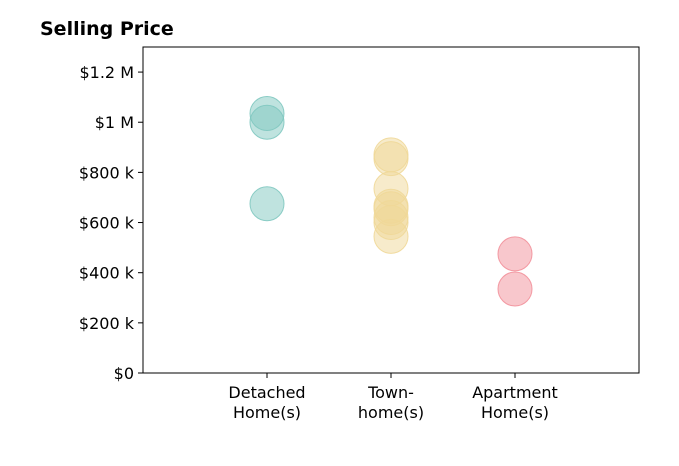 The image size is (679, 466). I want to click on y-axis: $0 $200 k $400 k $600 k $800 k $1 M $1.2 M, so click(111, 223).